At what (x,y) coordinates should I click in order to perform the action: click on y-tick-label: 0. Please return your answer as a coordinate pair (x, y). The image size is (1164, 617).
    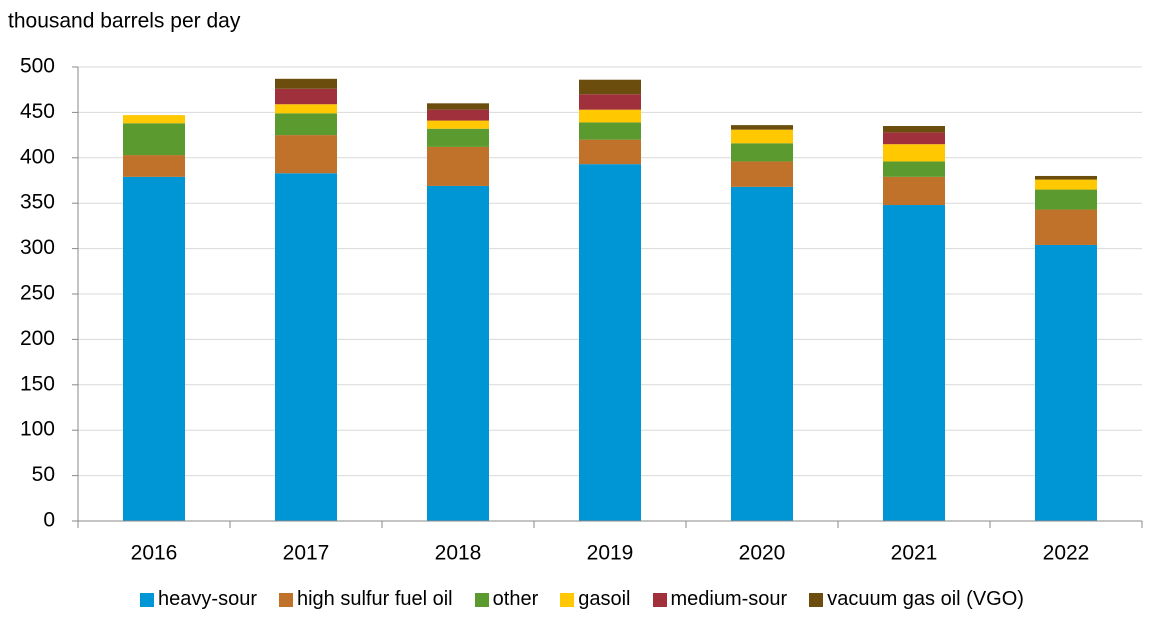
    Looking at the image, I should click on (49, 520).